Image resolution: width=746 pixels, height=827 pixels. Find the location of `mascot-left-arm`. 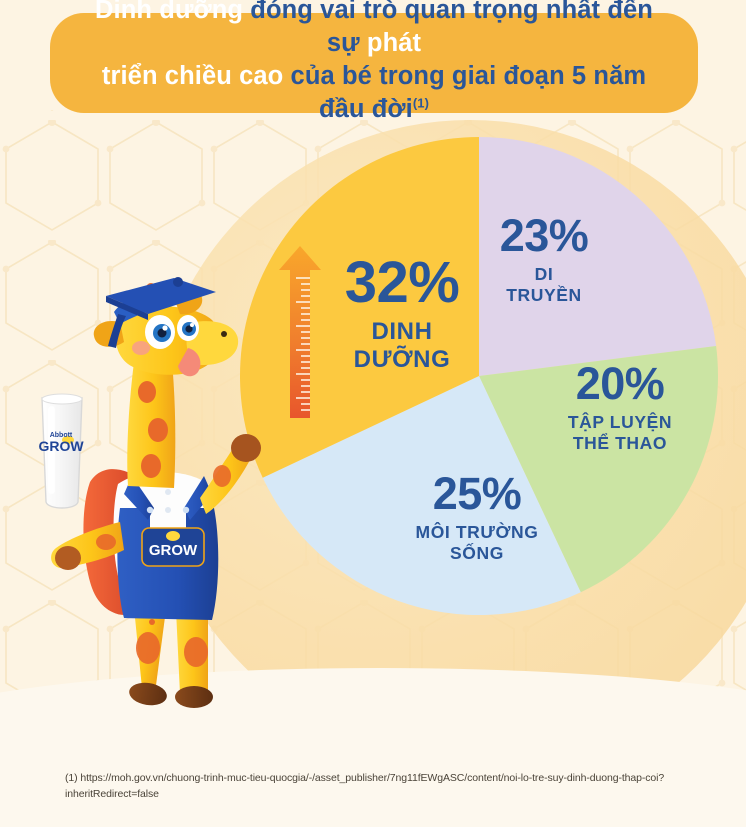

mascot-left-arm is located at coordinates (87, 546).